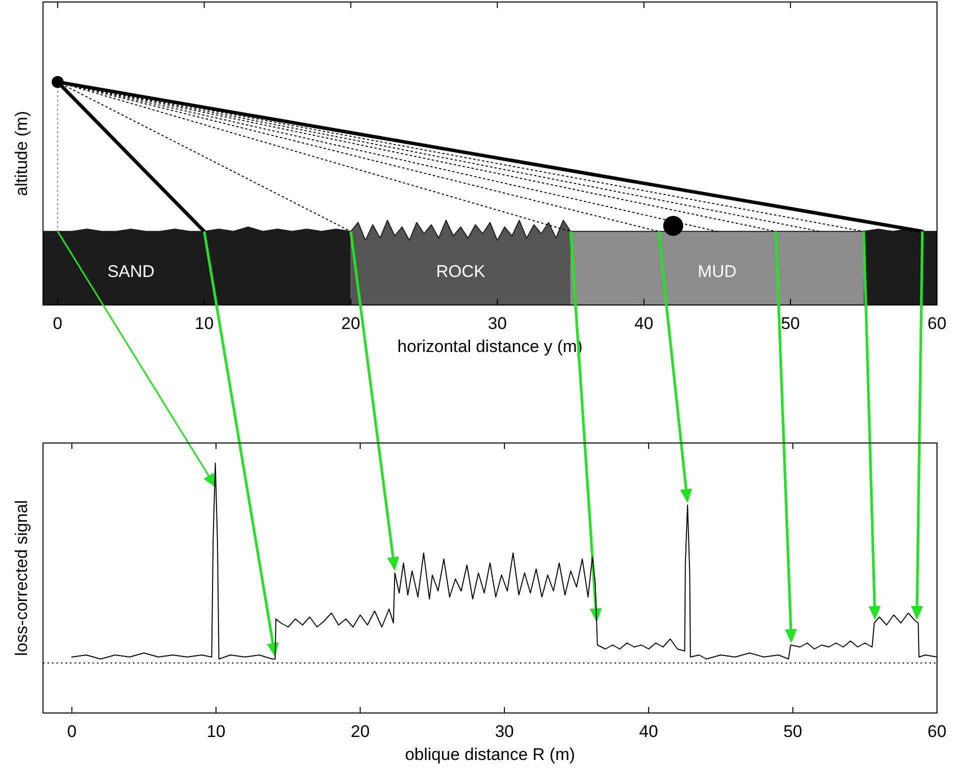 The width and height of the screenshot is (953, 776). Describe the element at coordinates (21, 153) in the screenshot. I see `y-axis-title: altitude (m)` at that location.